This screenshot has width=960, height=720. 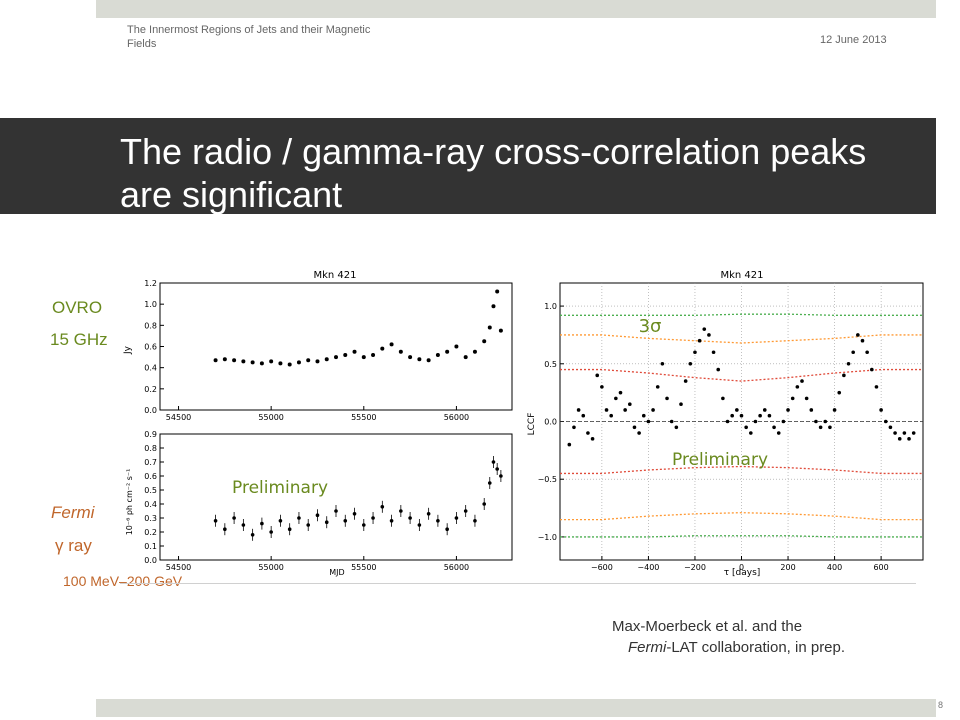 I want to click on bottom-panel-preliminary: Preliminary, so click(x=280, y=488).